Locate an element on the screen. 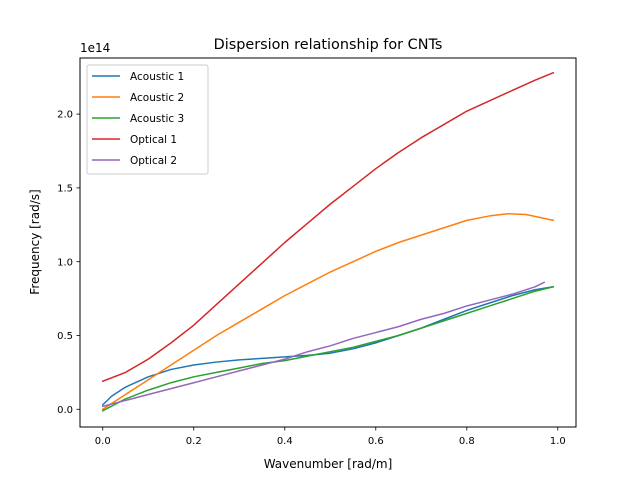  x-tick-label: 0.0 is located at coordinates (103, 441).